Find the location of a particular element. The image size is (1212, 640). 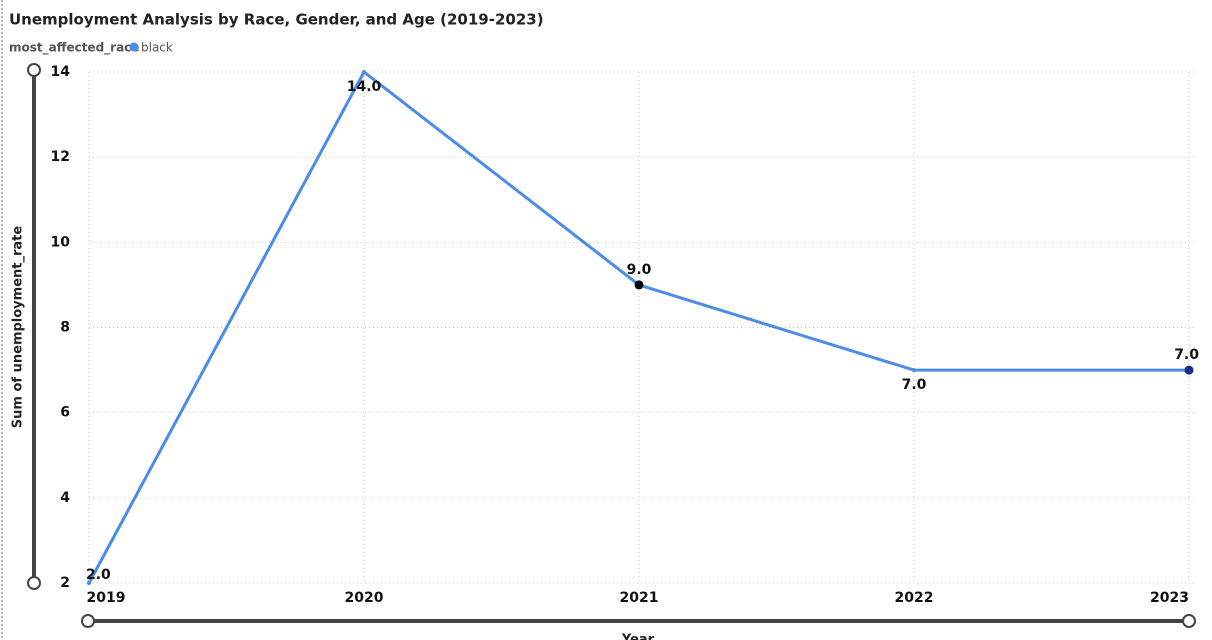

x-tick-label: 2023 is located at coordinates (1169, 598).